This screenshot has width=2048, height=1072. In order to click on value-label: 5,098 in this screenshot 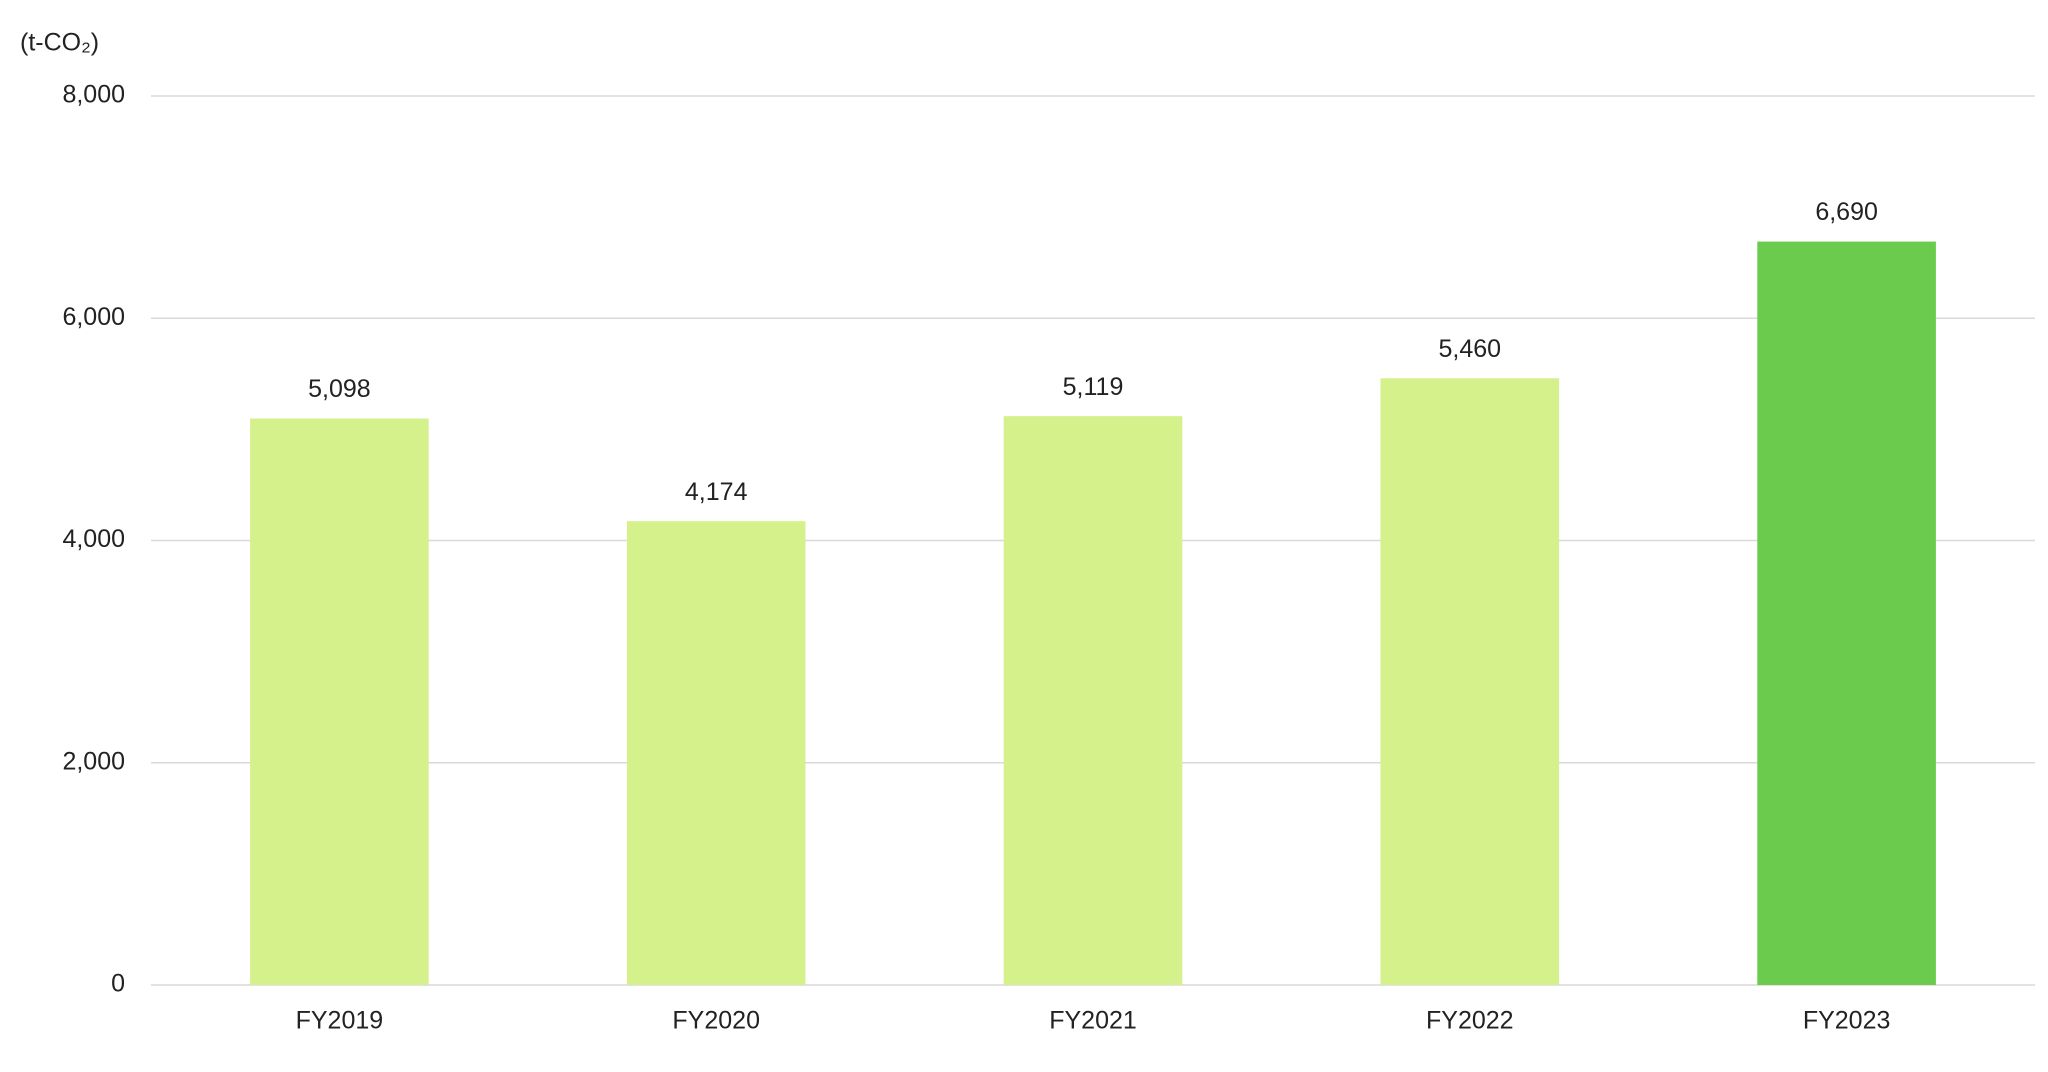, I will do `click(339, 389)`.